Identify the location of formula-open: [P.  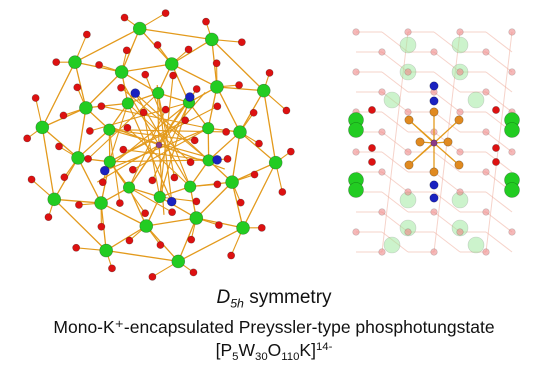
(224, 350).